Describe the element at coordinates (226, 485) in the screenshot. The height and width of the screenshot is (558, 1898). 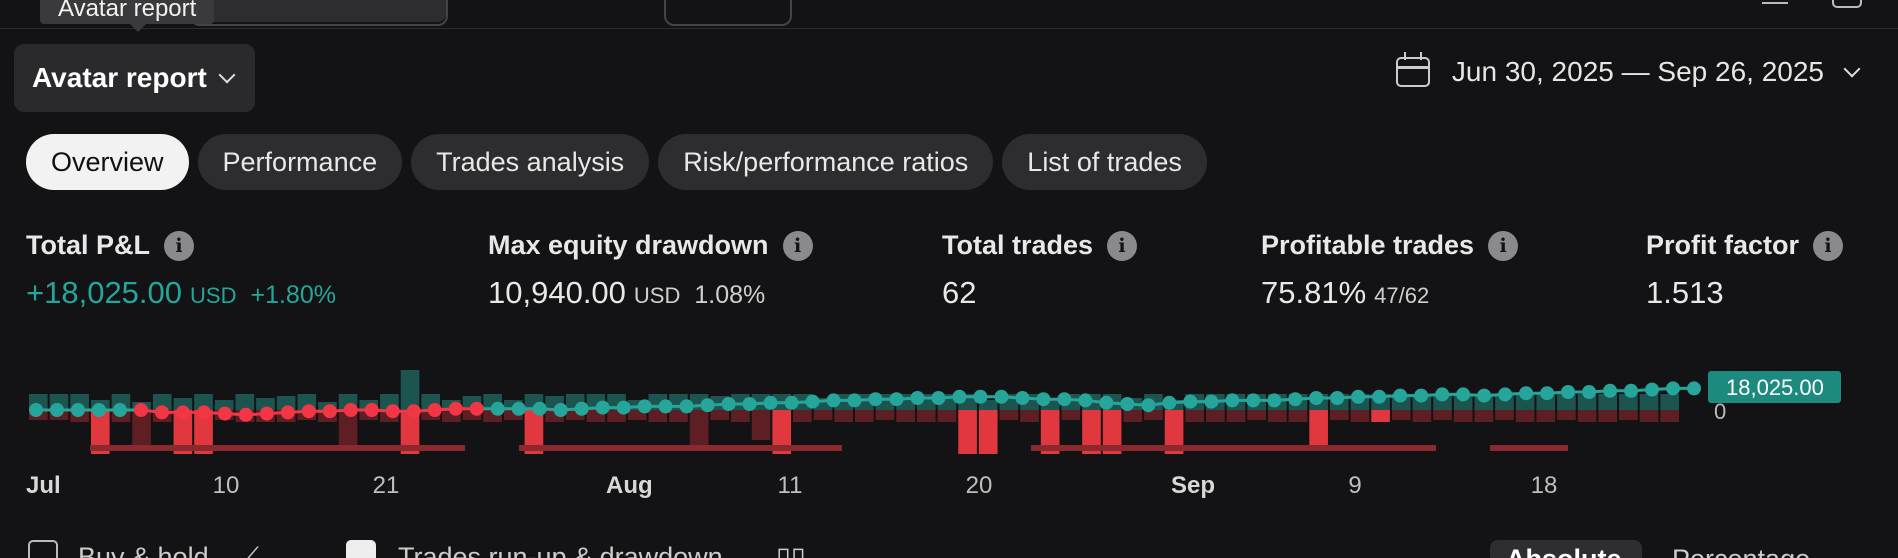
I see `x-tick-label: 10` at that location.